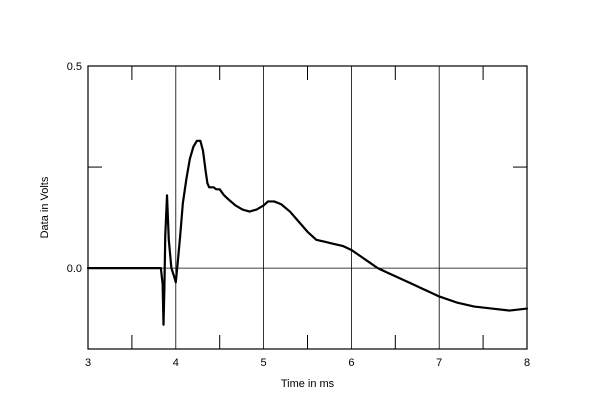 Image resolution: width=600 pixels, height=418 pixels. What do you see at coordinates (439, 363) in the screenshot?
I see `x-tick-label: 7` at bounding box center [439, 363].